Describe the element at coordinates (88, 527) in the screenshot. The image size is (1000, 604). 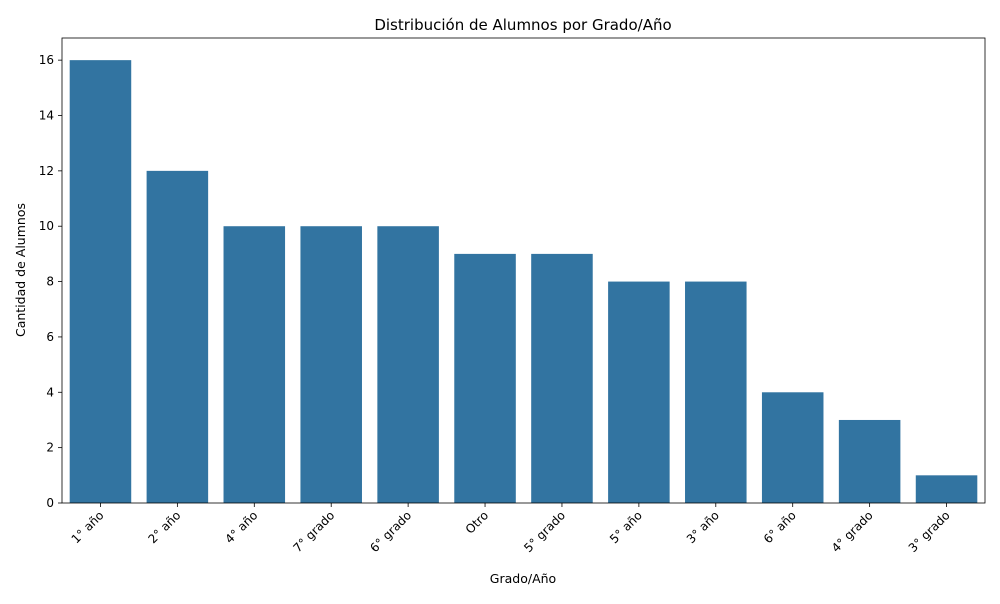
I see `x-tick-label: 1° año` at that location.